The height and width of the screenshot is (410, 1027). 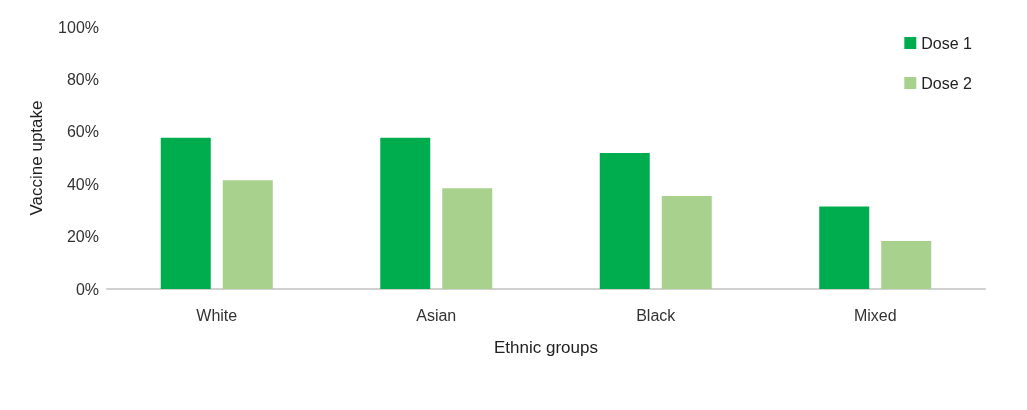 I want to click on y-tick-label: 20%, so click(x=82, y=237).